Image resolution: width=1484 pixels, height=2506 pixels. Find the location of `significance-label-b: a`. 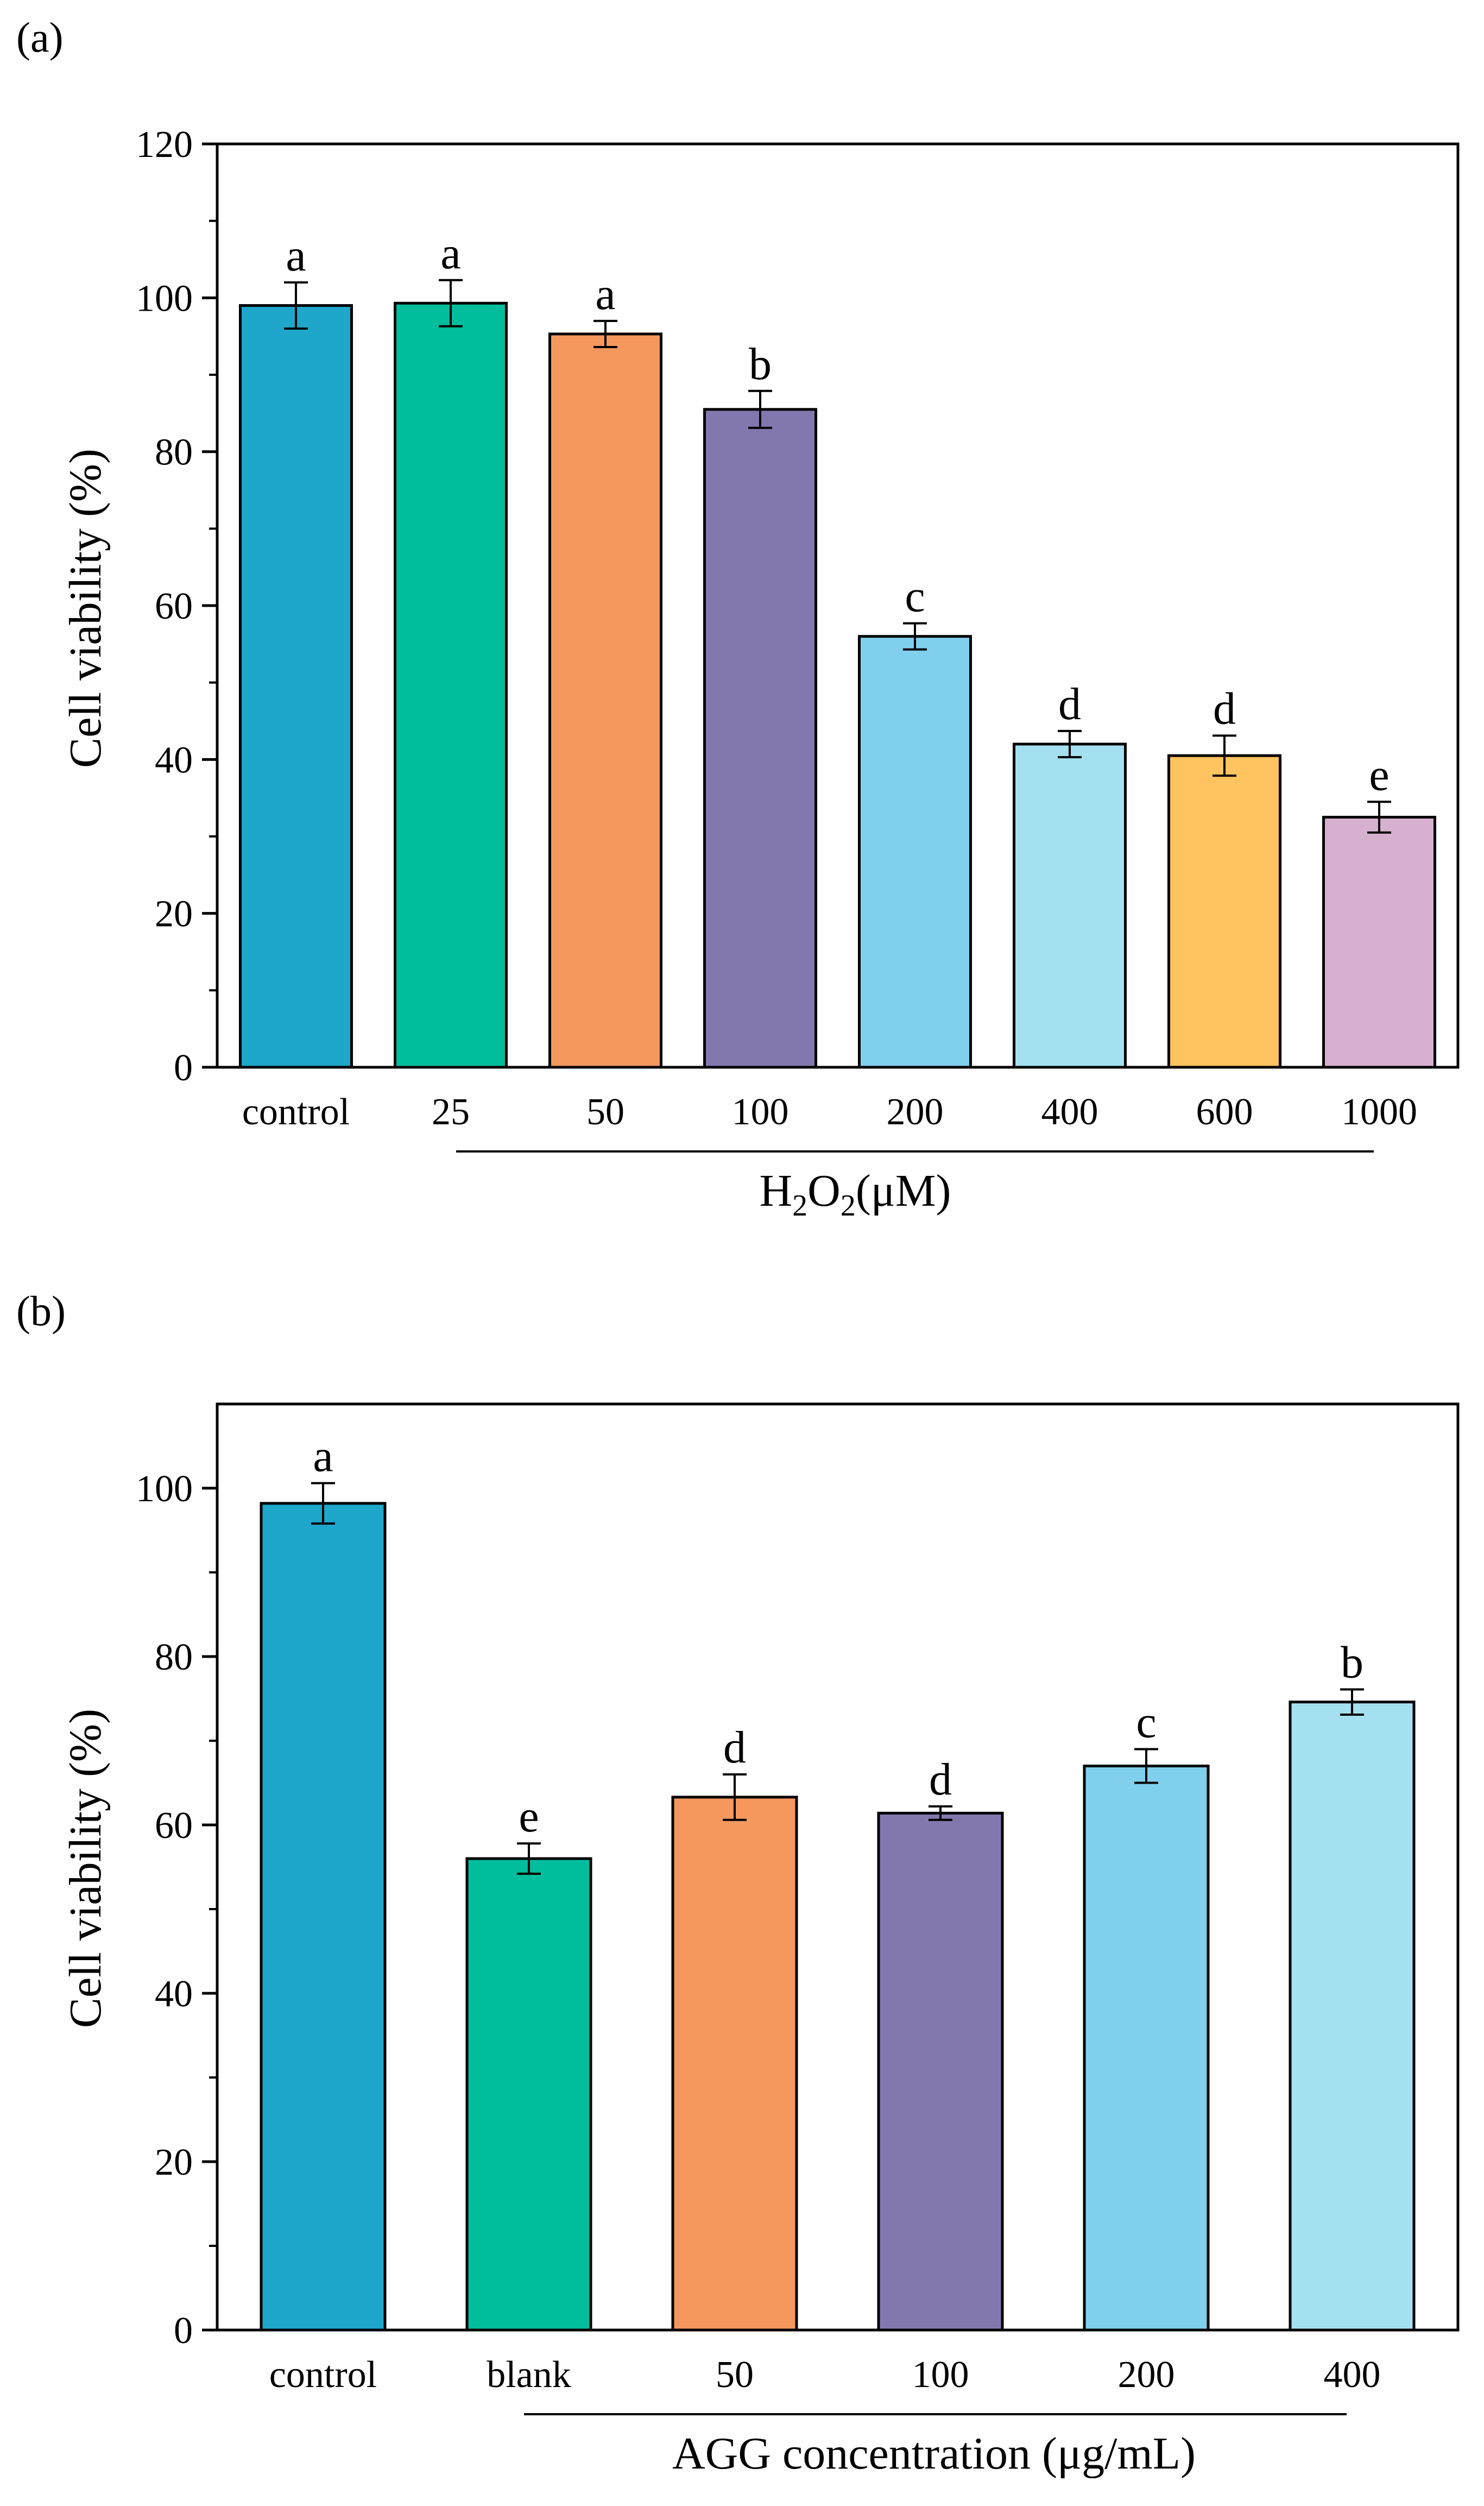

significance-label-b: a is located at coordinates (323, 1456).